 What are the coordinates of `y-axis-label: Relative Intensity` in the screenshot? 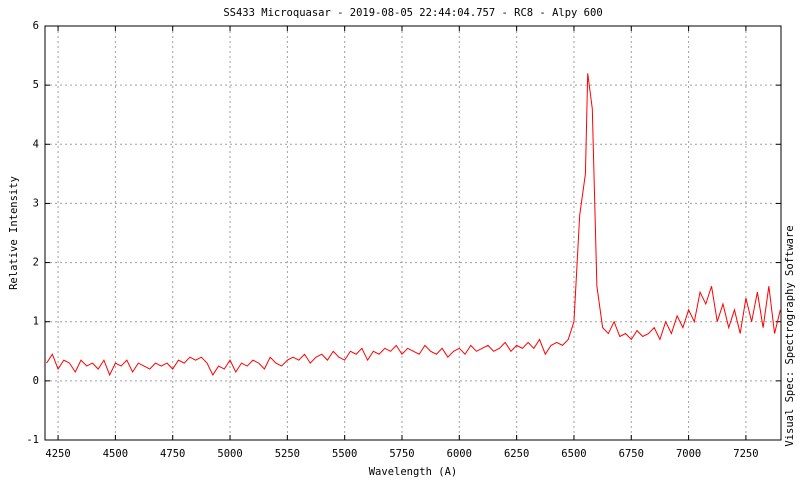 It's located at (14, 233).